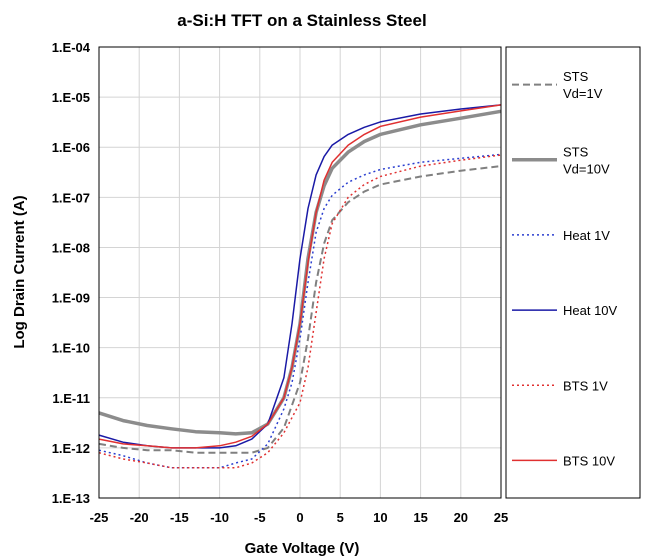 The image size is (648, 560). I want to click on x-tick-label: -20, so click(139, 517).